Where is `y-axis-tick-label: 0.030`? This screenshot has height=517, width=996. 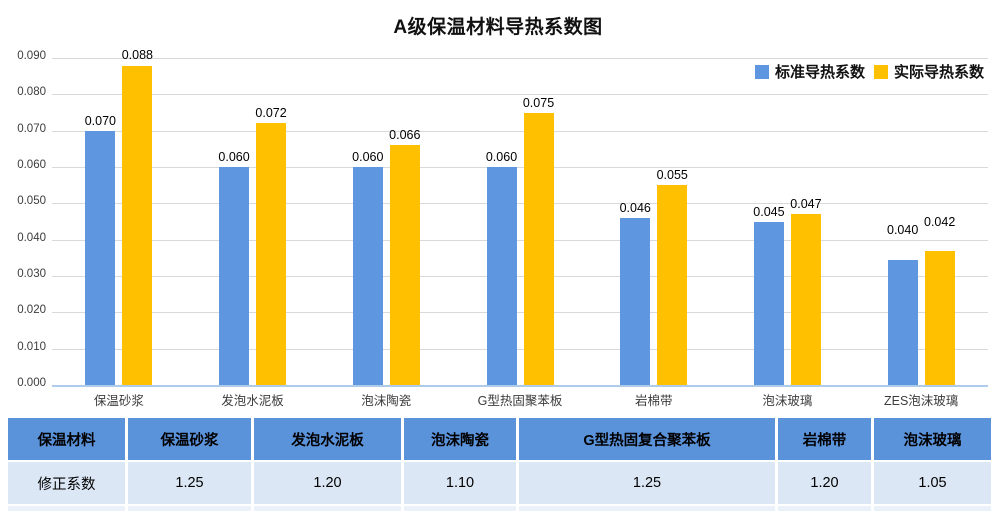
y-axis-tick-label: 0.030 is located at coordinates (31, 274).